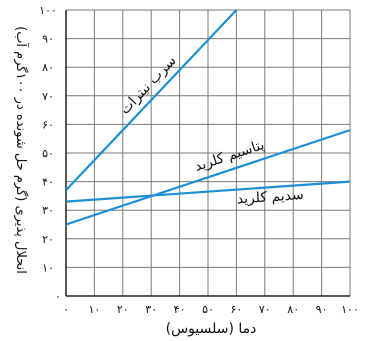 This screenshot has height=341, width=368. I want to click on series-line, so click(208, 191).